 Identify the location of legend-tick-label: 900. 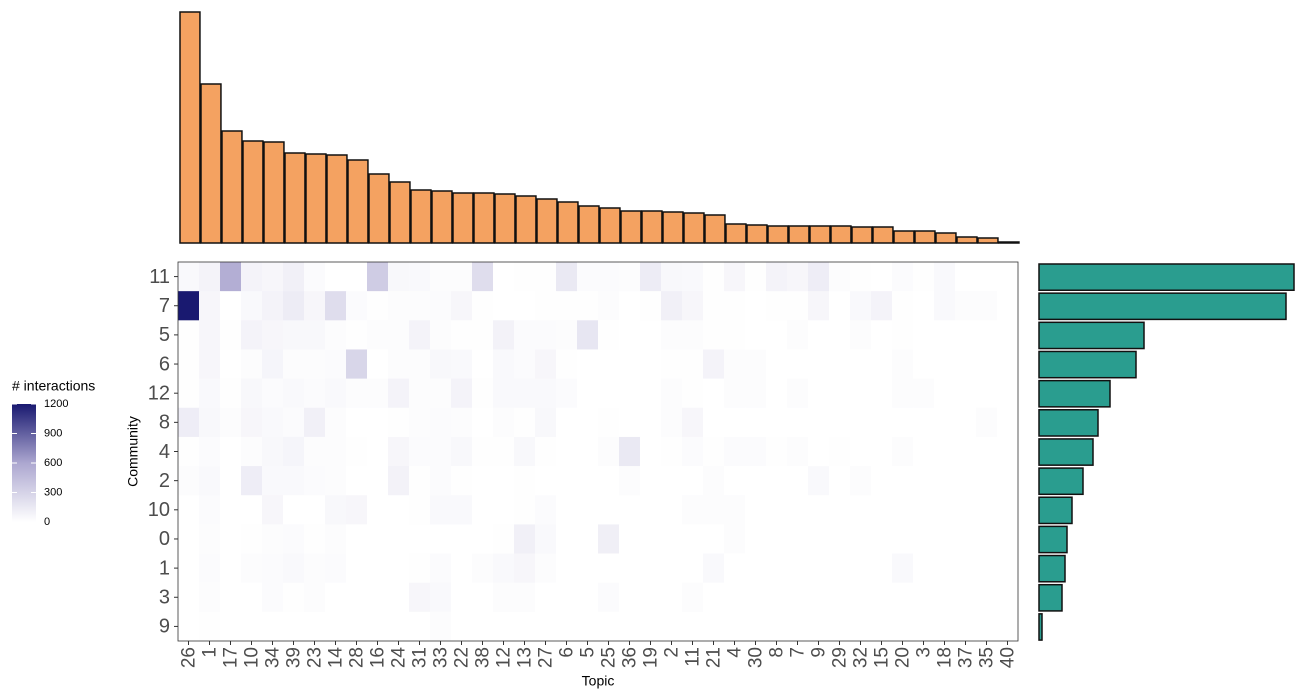
(53, 433).